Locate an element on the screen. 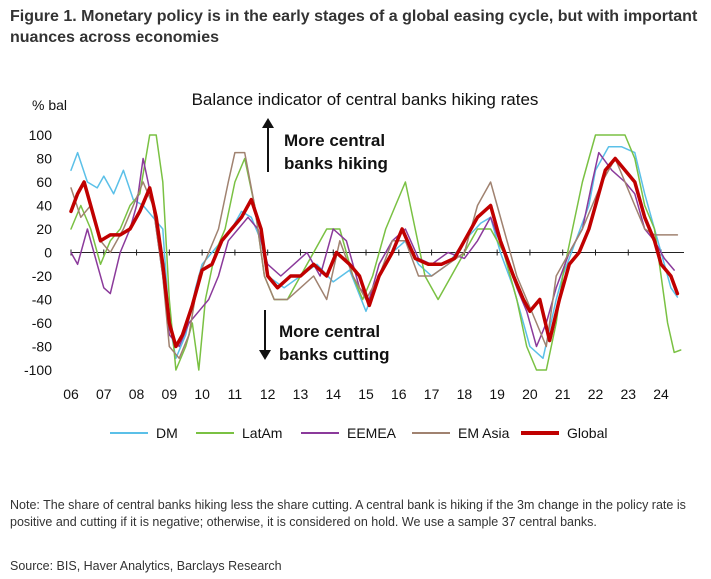 This screenshot has height=579, width=711. x-tick-label: 22 is located at coordinates (596, 394).